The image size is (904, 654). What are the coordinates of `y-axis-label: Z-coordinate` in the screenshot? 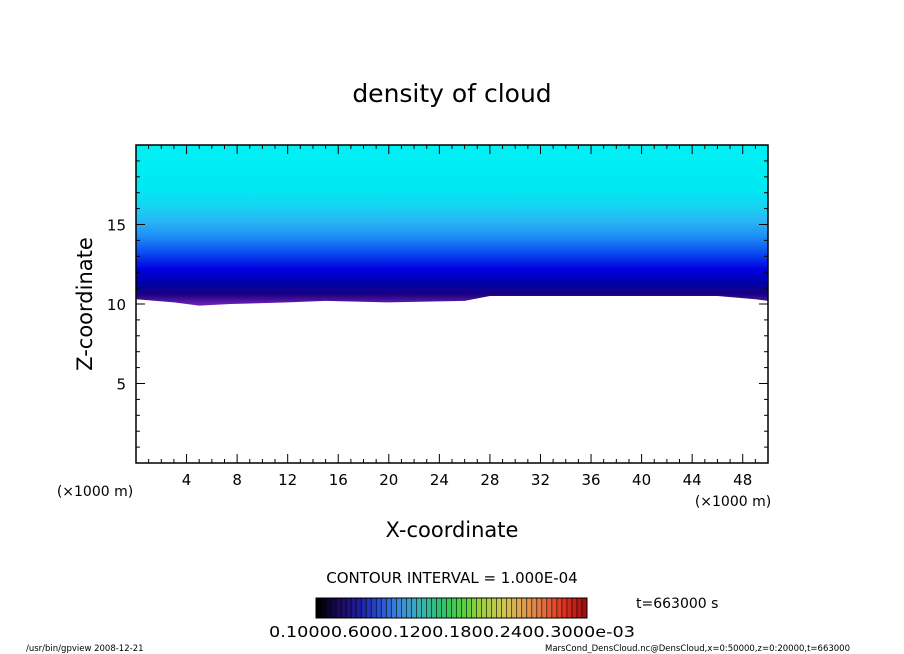 It's located at (85, 304).